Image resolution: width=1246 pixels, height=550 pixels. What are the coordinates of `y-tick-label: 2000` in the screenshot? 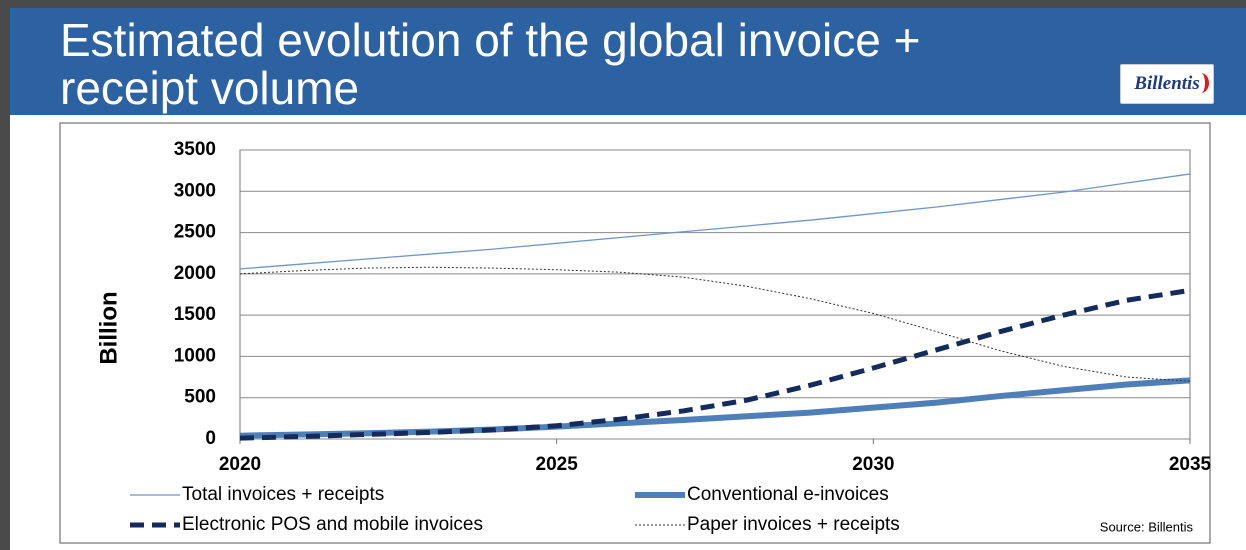 It's located at (195, 273).